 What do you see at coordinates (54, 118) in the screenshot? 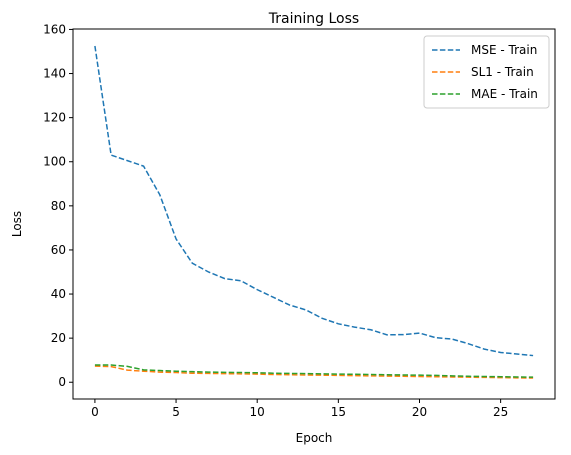
I see `y-tick-label: 120` at bounding box center [54, 118].